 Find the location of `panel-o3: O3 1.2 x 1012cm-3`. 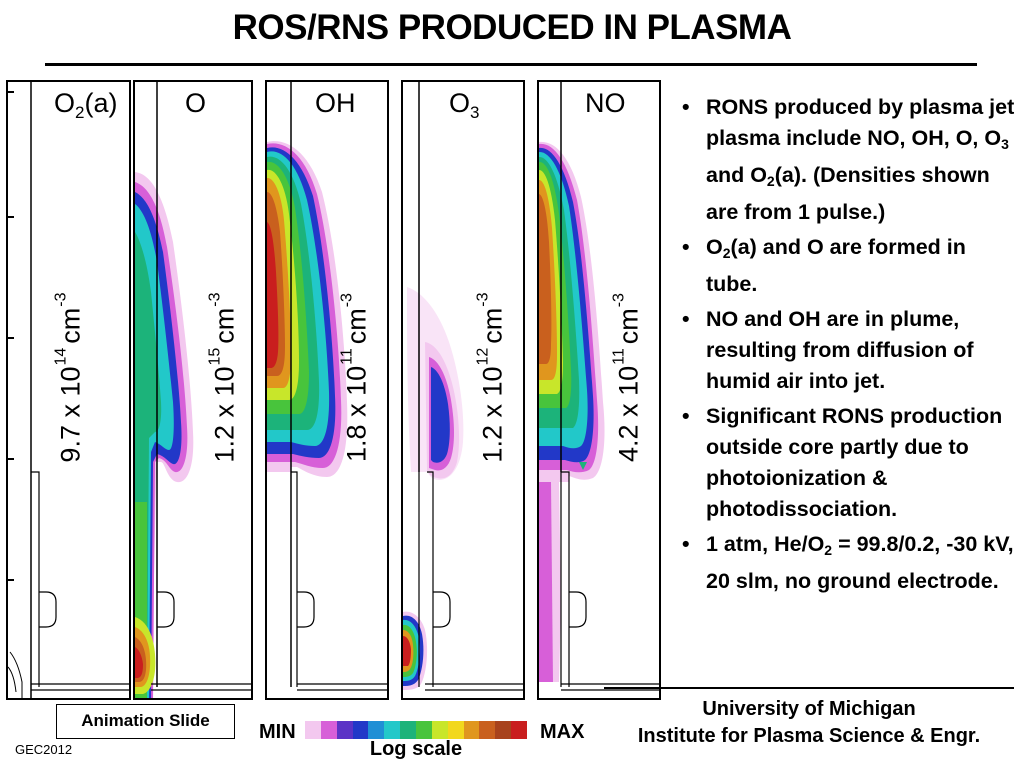

panel-o3: O3 1.2 x 1012cm-3 is located at coordinates (463, 390).